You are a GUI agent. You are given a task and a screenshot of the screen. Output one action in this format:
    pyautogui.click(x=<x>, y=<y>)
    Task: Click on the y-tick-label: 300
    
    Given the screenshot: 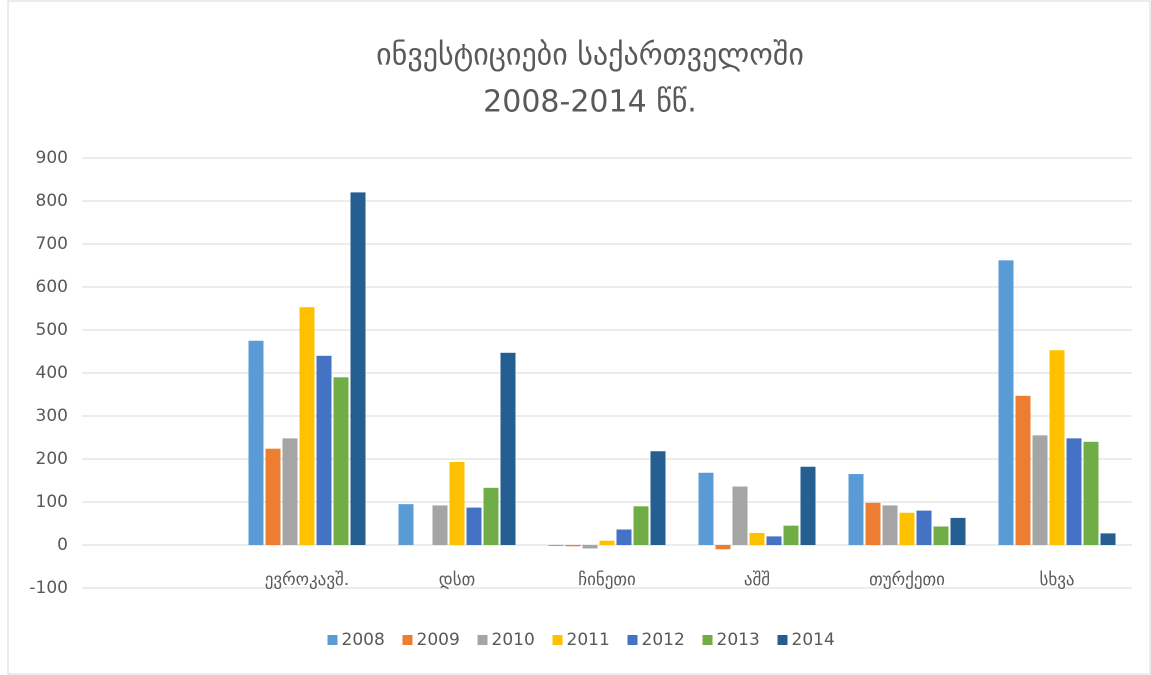 What is the action you would take?
    pyautogui.click(x=52, y=416)
    